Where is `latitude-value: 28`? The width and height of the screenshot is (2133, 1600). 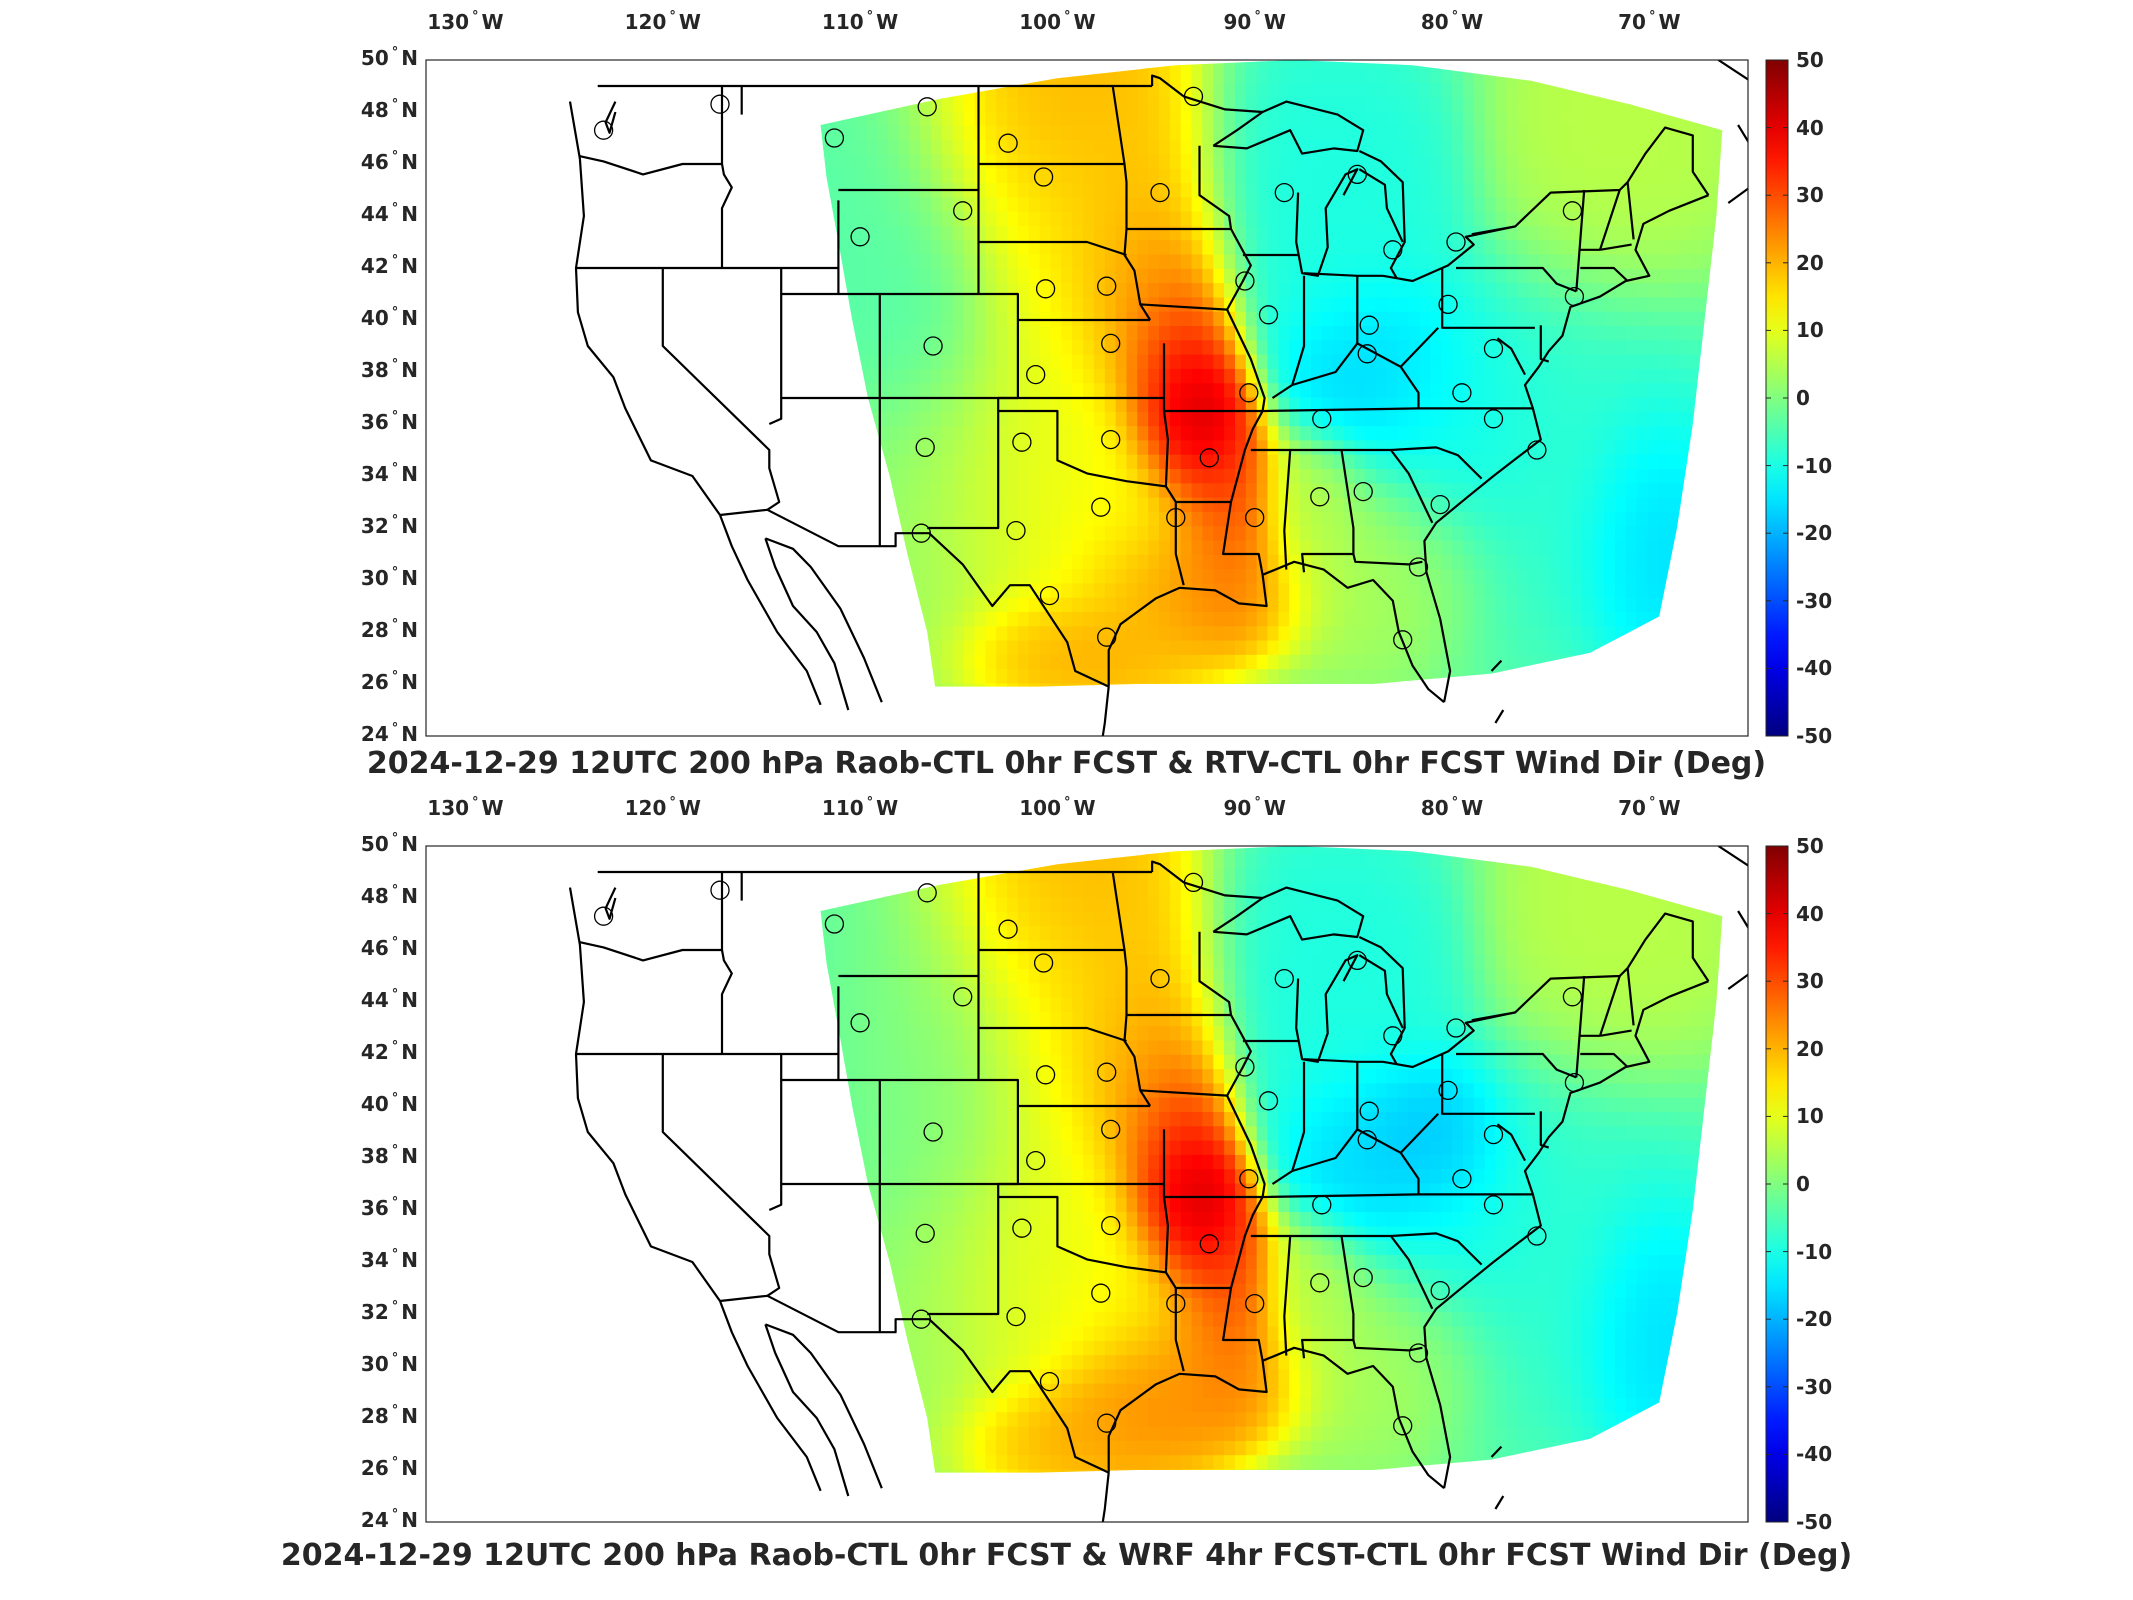
latitude-value: 28 is located at coordinates (374, 630).